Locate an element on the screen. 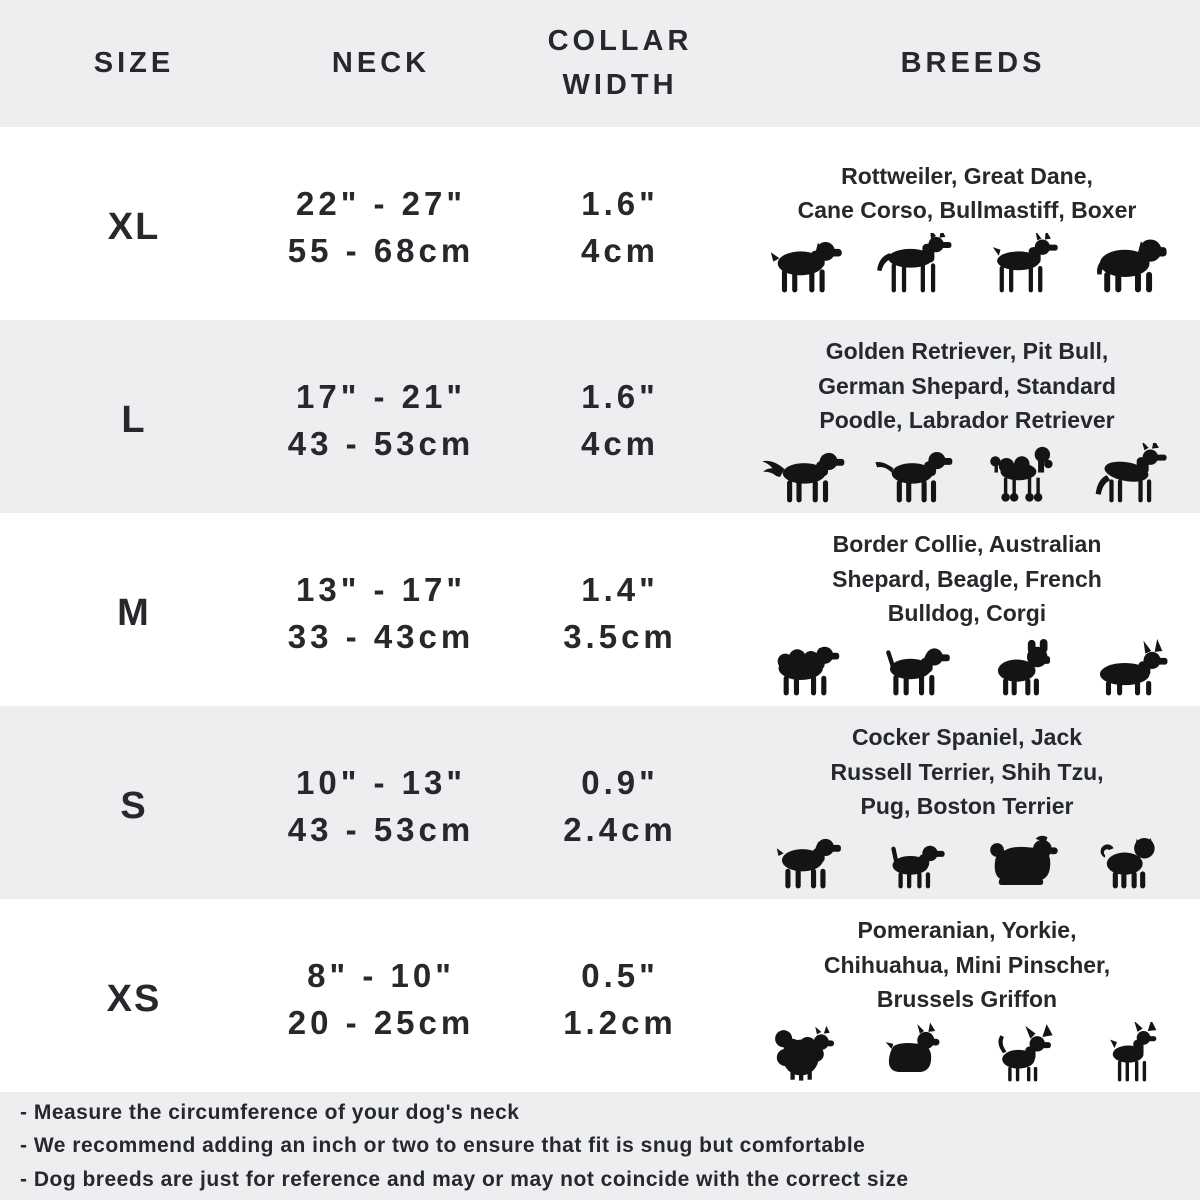  beagle-icon is located at coordinates (913, 667).